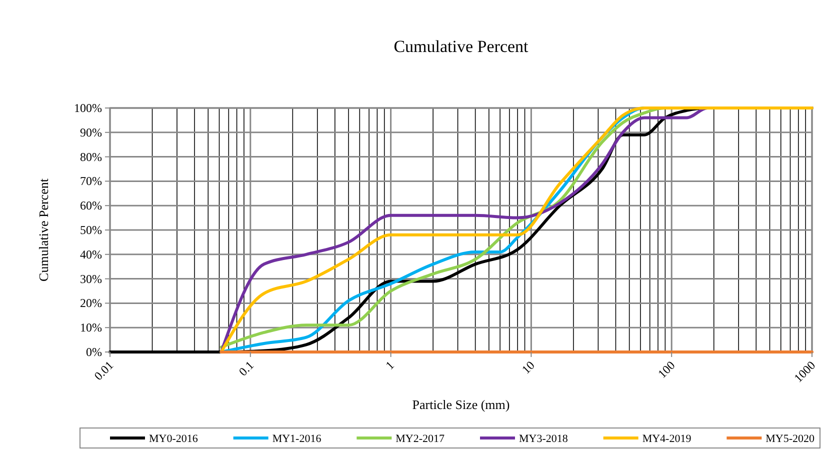 The image size is (829, 459). I want to click on y-tick-label: 90%, so click(91, 132).